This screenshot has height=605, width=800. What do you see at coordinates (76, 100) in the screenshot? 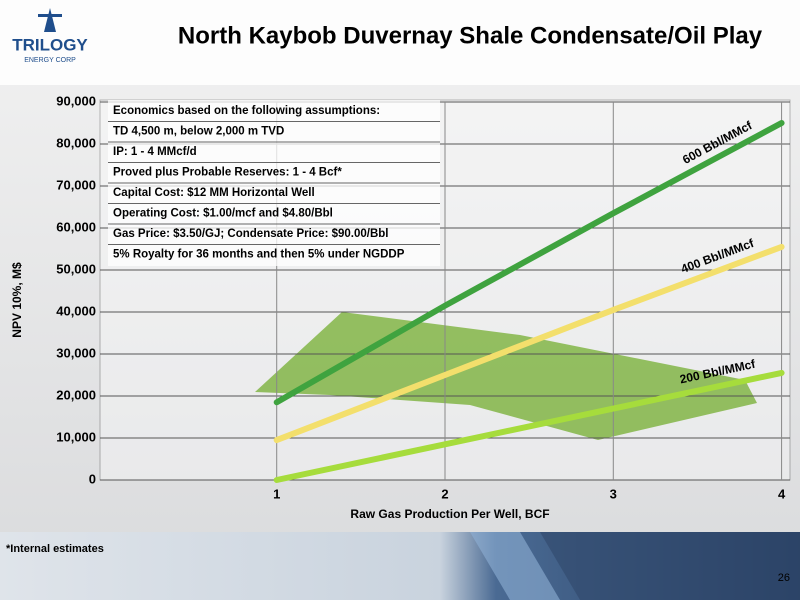
I see `y-tick-label: 90,000` at bounding box center [76, 100].